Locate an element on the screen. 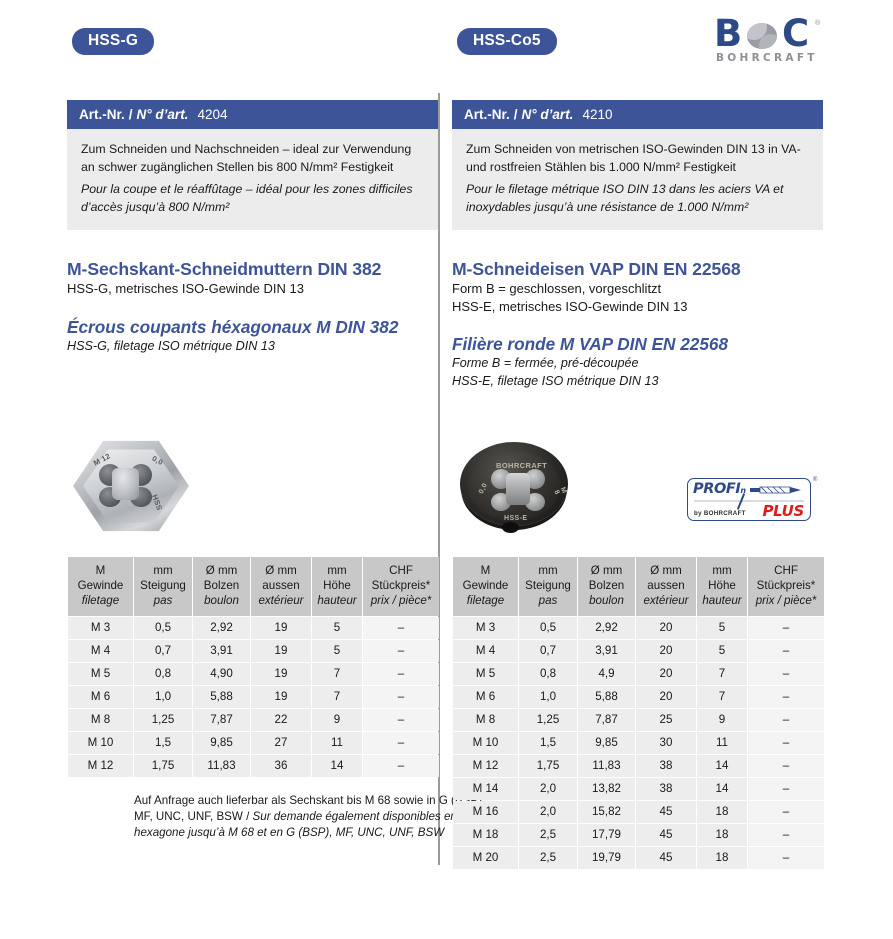 Image resolution: width=893 pixels, height=939 pixels. product-image-hex-die-nut: M 12 0,0 HSS is located at coordinates (132, 485).